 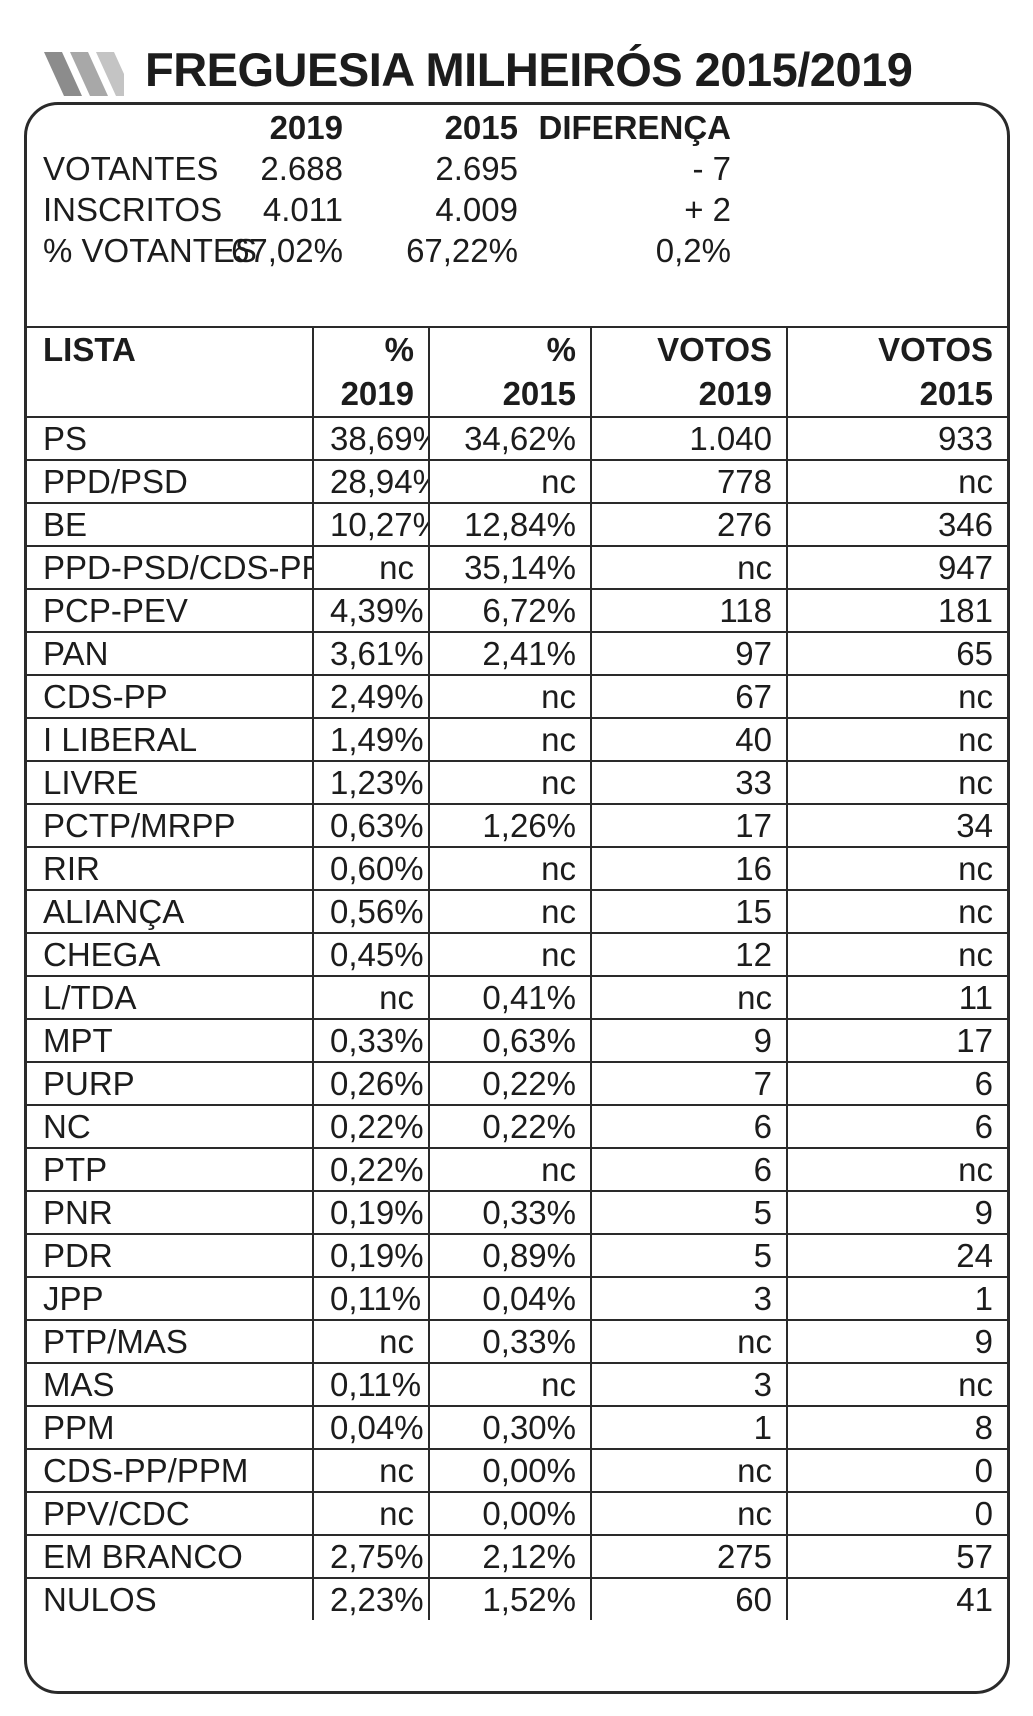 What do you see at coordinates (896, 1556) in the screenshot?
I see `votos-2015-cell: 57` at bounding box center [896, 1556].